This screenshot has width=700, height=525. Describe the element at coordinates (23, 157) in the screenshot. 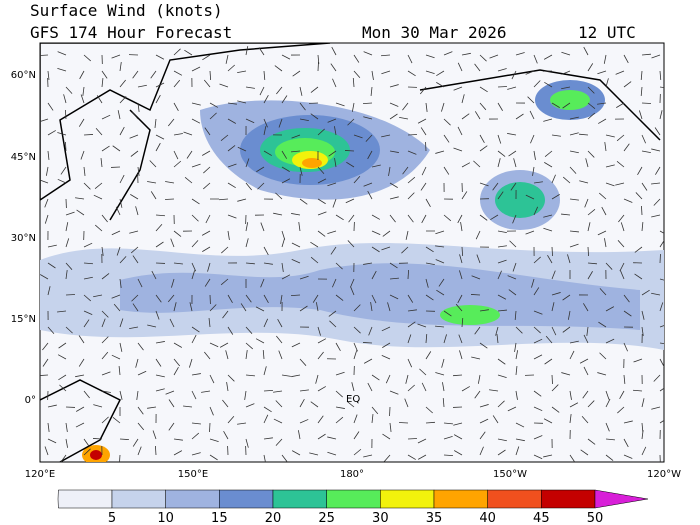

I see `lat-label: 45°N` at that location.